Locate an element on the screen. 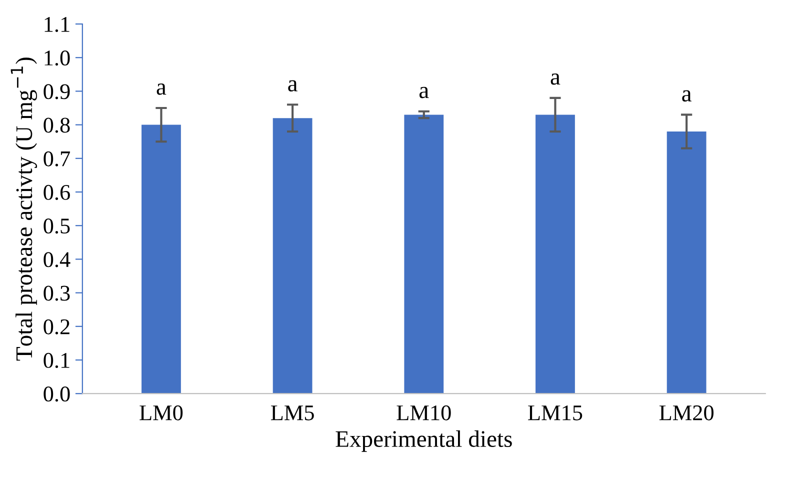  y-tick-label: 0.0 is located at coordinates (57, 394).